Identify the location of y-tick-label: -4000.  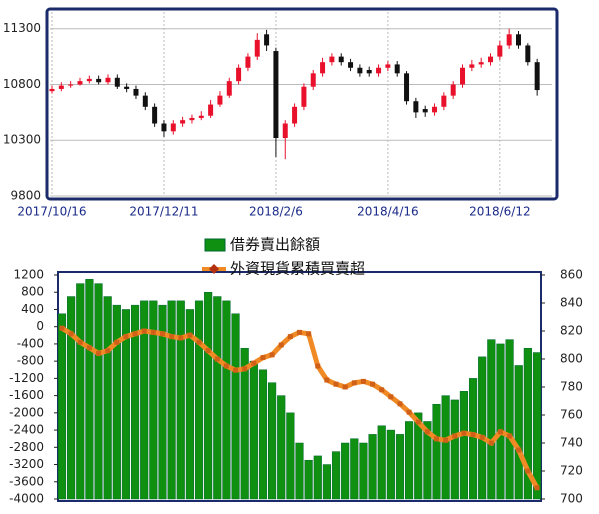
(26, 499).